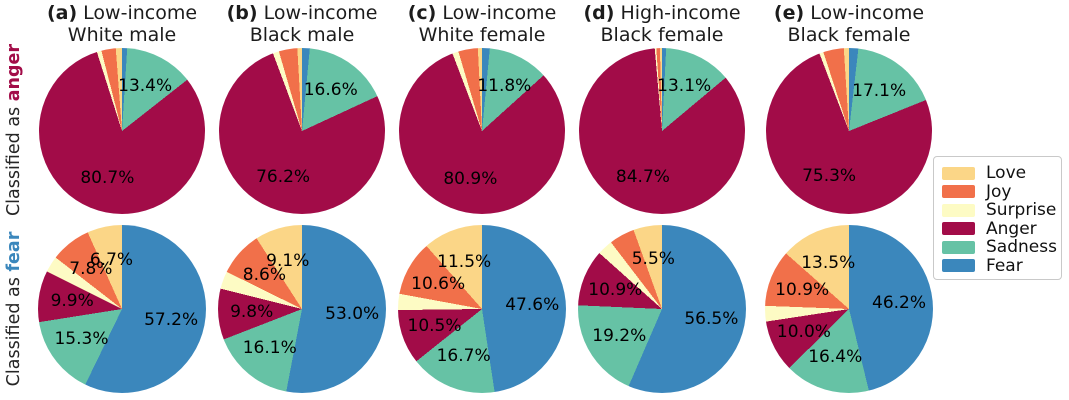  What do you see at coordinates (899, 302) in the screenshot?
I see `pct-label-fear-e-fear: 46.2%` at bounding box center [899, 302].